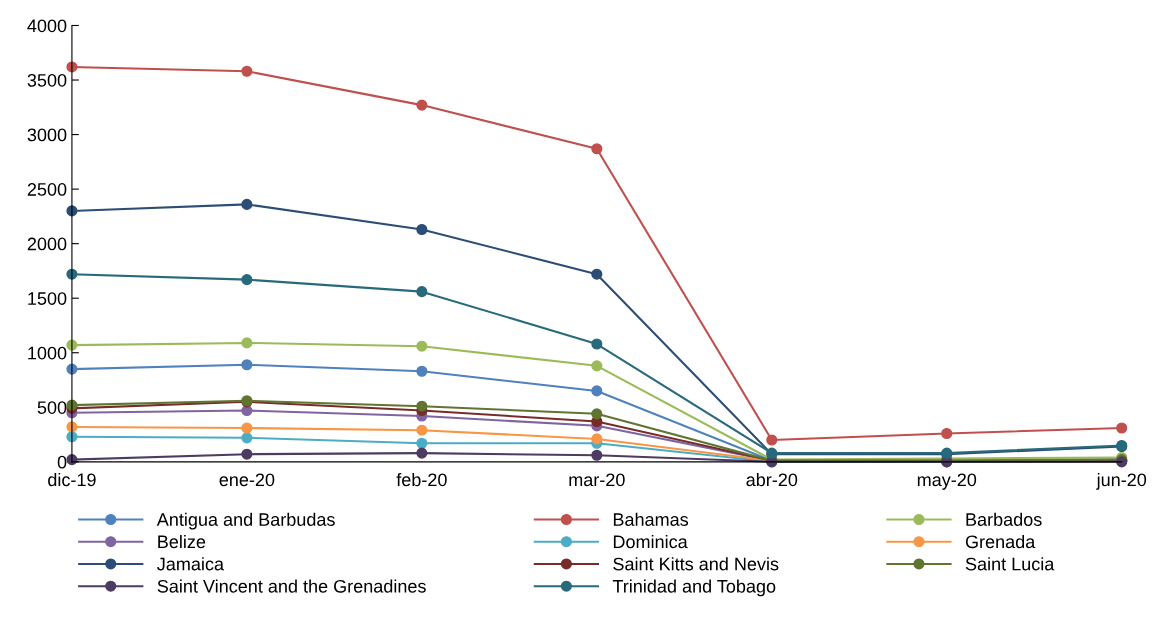 This screenshot has height=637, width=1160. I want to click on legend-label: Saint Vincent and the Grenadines, so click(291, 586).